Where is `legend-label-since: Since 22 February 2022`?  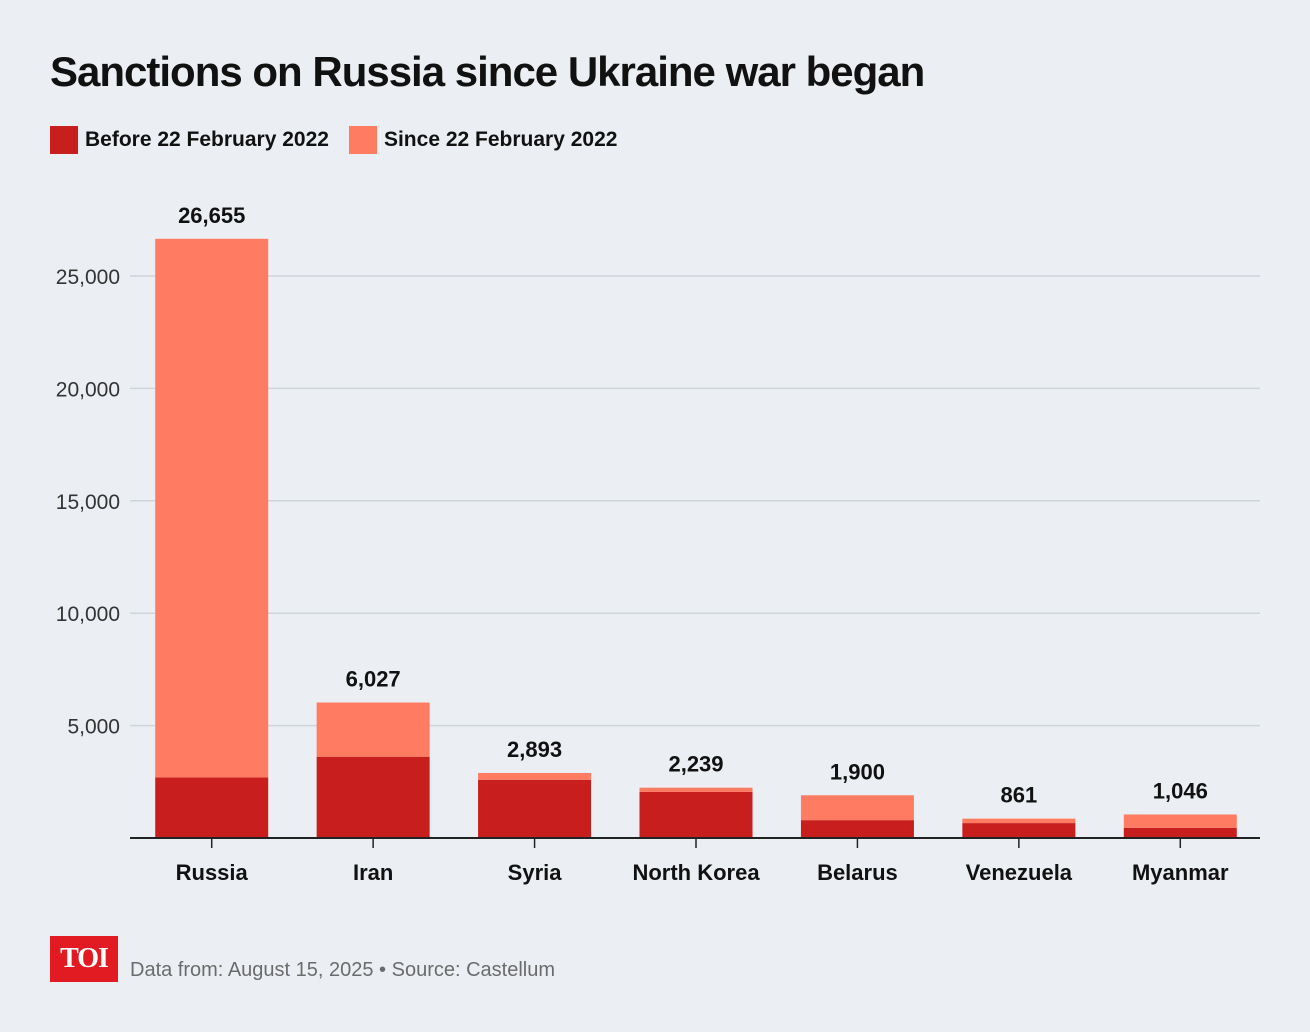
legend-label-since: Since 22 February 2022 is located at coordinates (500, 139).